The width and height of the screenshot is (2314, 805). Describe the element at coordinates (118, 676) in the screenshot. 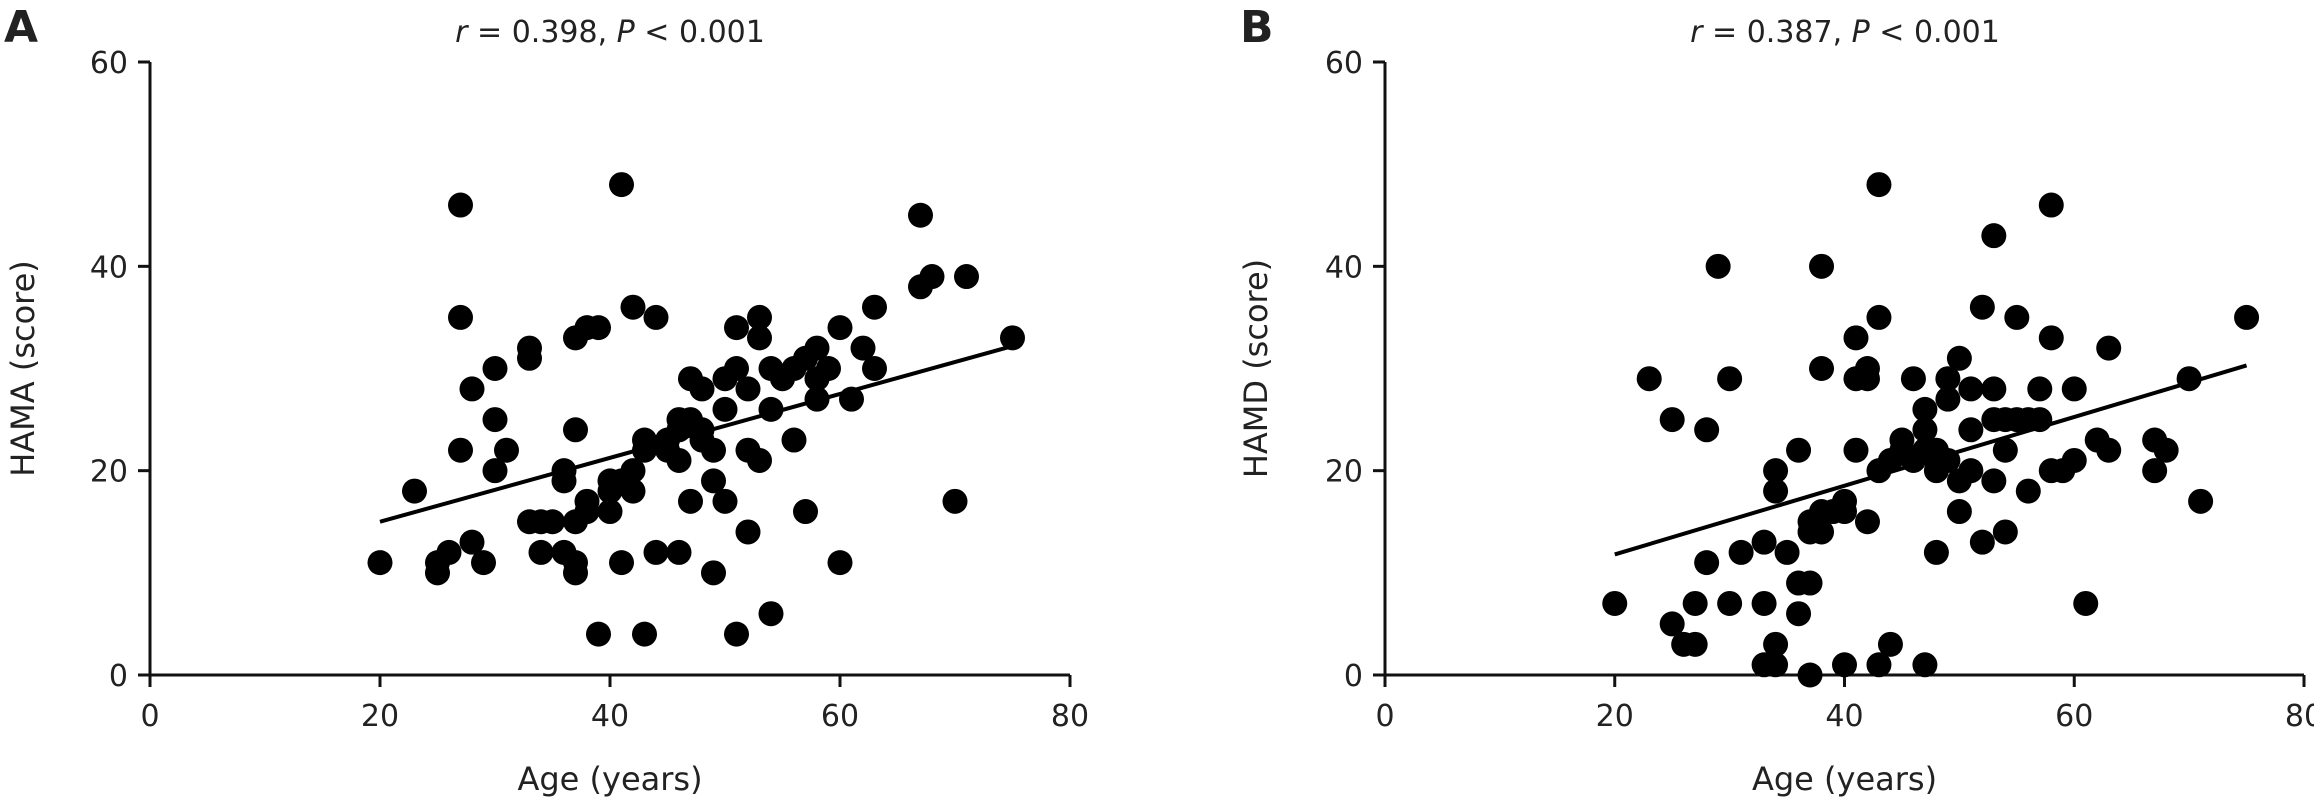

I see `y-tick-label: 0` at that location.